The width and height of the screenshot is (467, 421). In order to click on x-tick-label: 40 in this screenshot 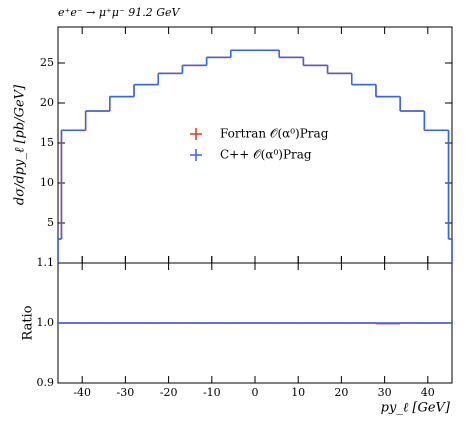, I will do `click(428, 392)`.